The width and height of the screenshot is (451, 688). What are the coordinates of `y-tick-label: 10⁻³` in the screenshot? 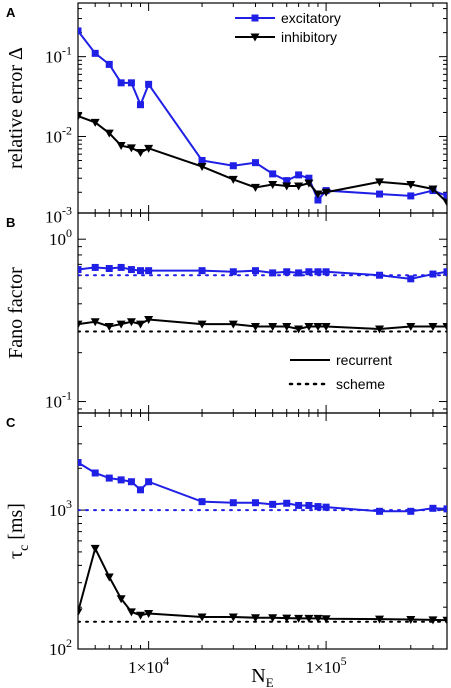 It's located at (58, 214).